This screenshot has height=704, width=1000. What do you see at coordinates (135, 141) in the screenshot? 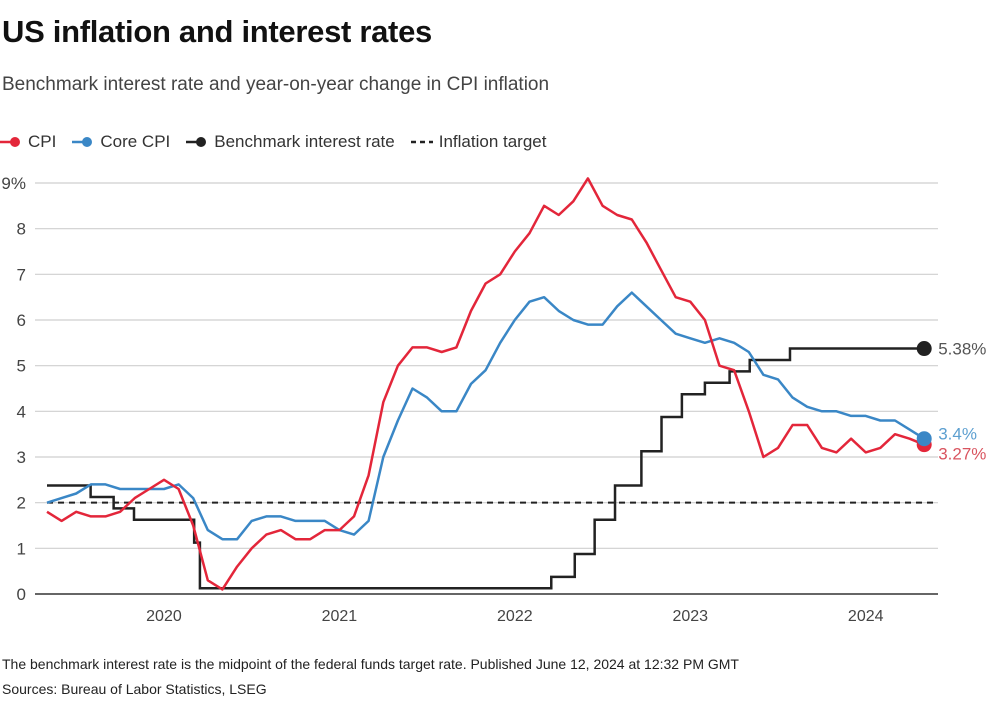
I see `legend-label: Core CPI` at bounding box center [135, 141].